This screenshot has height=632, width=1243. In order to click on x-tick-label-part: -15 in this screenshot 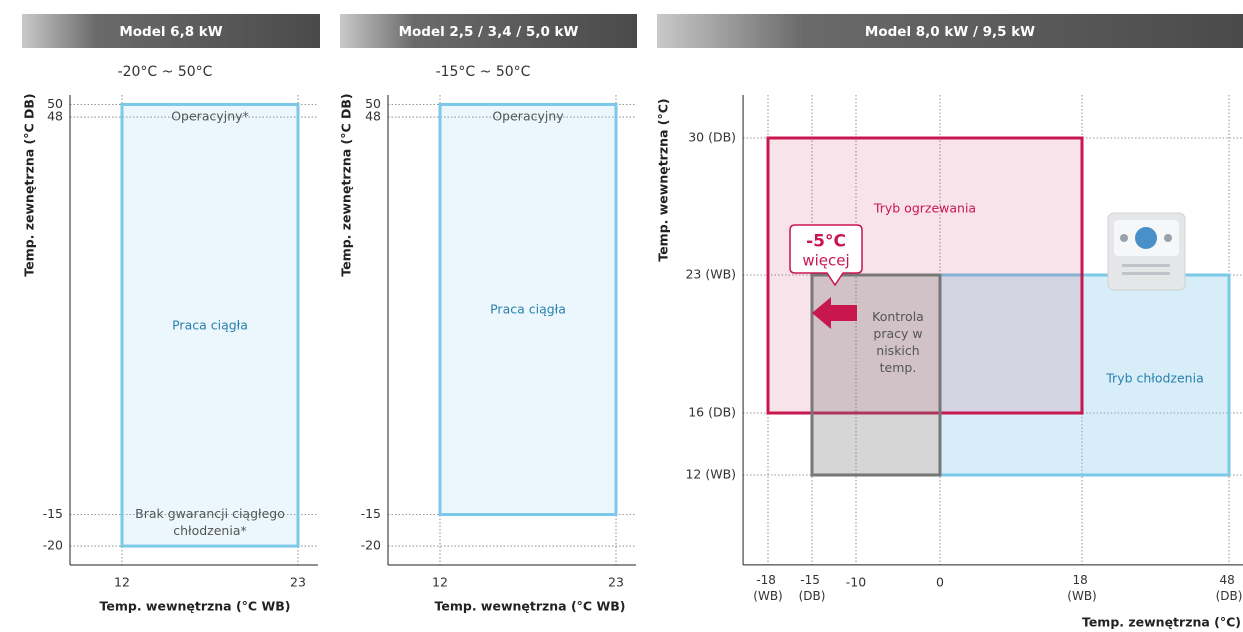, I will do `click(811, 579)`.